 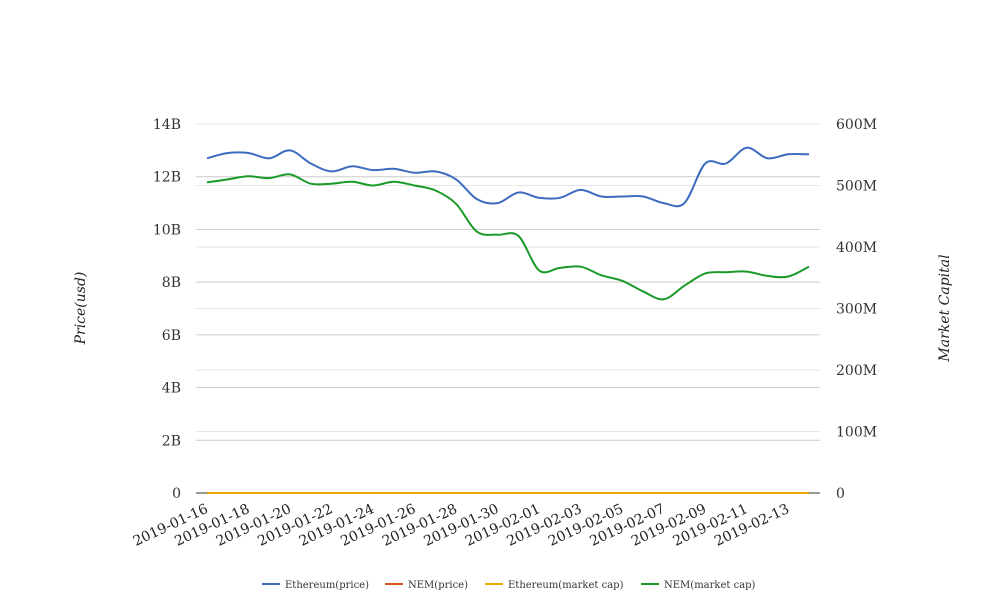 I want to click on series-line-nem-market-cap, so click(x=508, y=237).